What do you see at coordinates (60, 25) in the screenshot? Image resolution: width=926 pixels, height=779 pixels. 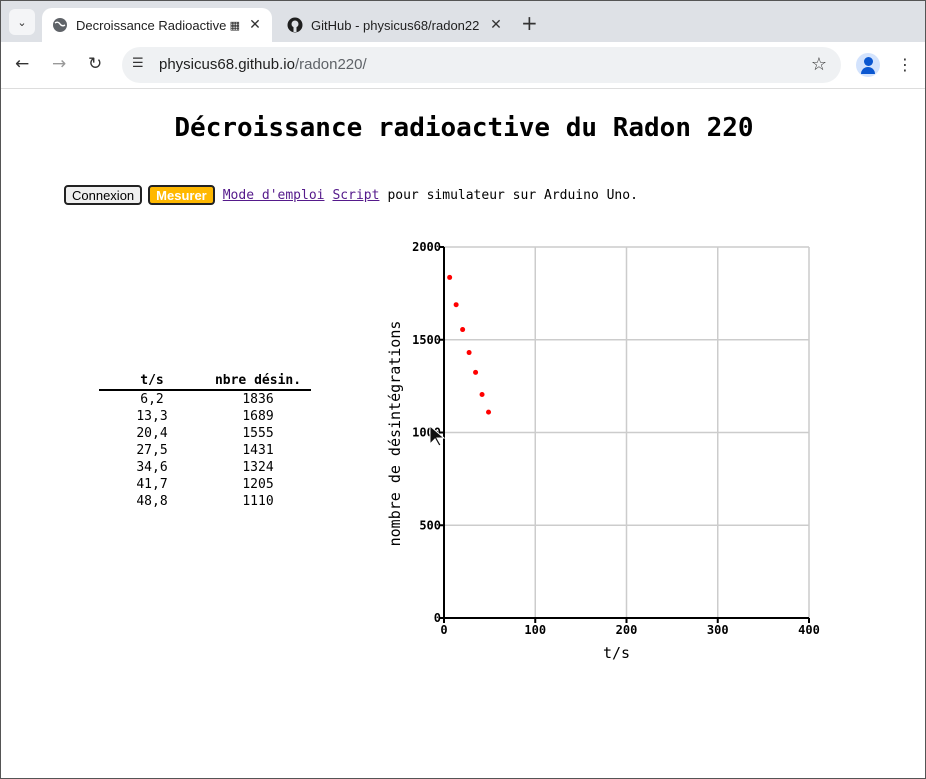 I see `globe-icon` at bounding box center [60, 25].